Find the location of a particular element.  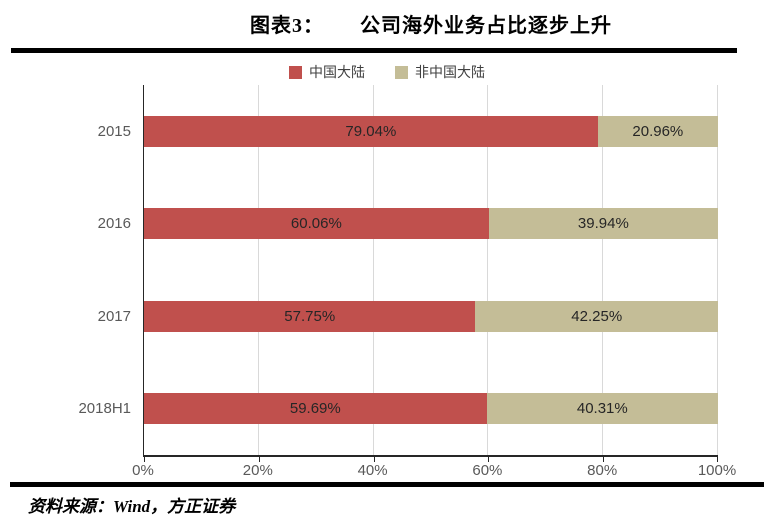

x-tick-label: 40% is located at coordinates (372, 470).